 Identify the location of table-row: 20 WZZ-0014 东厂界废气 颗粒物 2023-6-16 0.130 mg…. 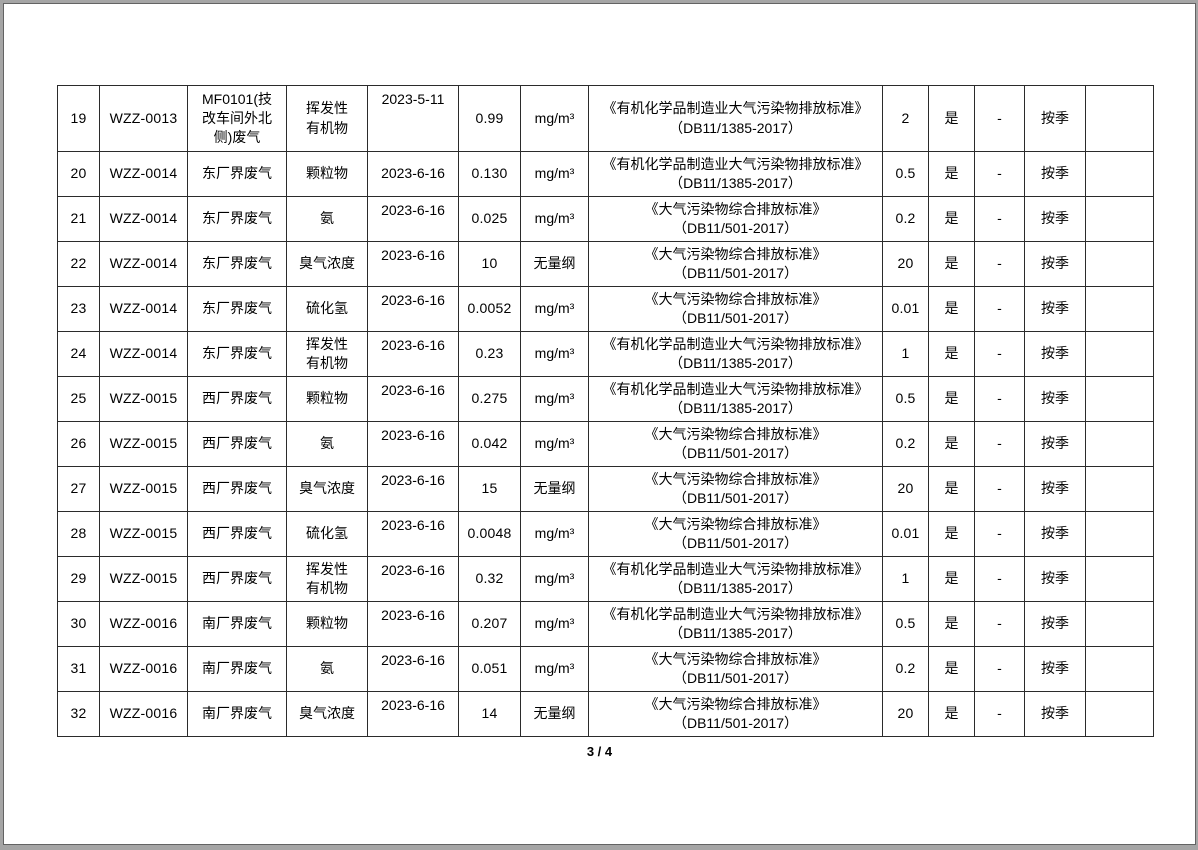
(605, 174).